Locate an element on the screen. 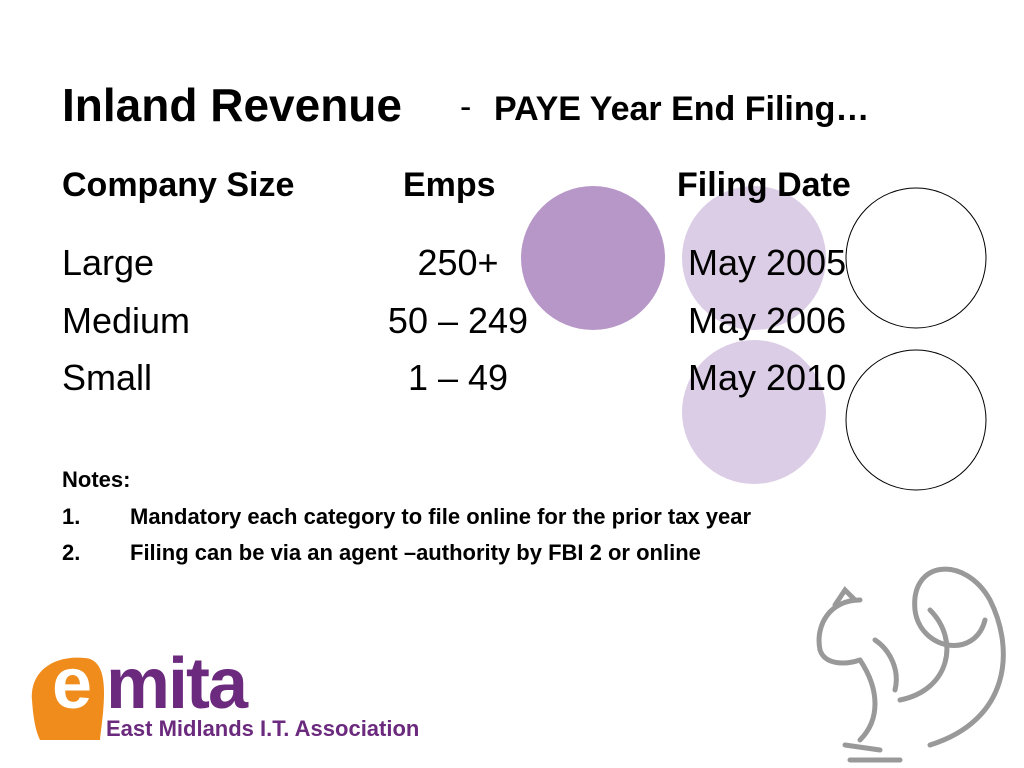 This screenshot has width=1024, height=768. squirrel-icon is located at coordinates (911, 664).